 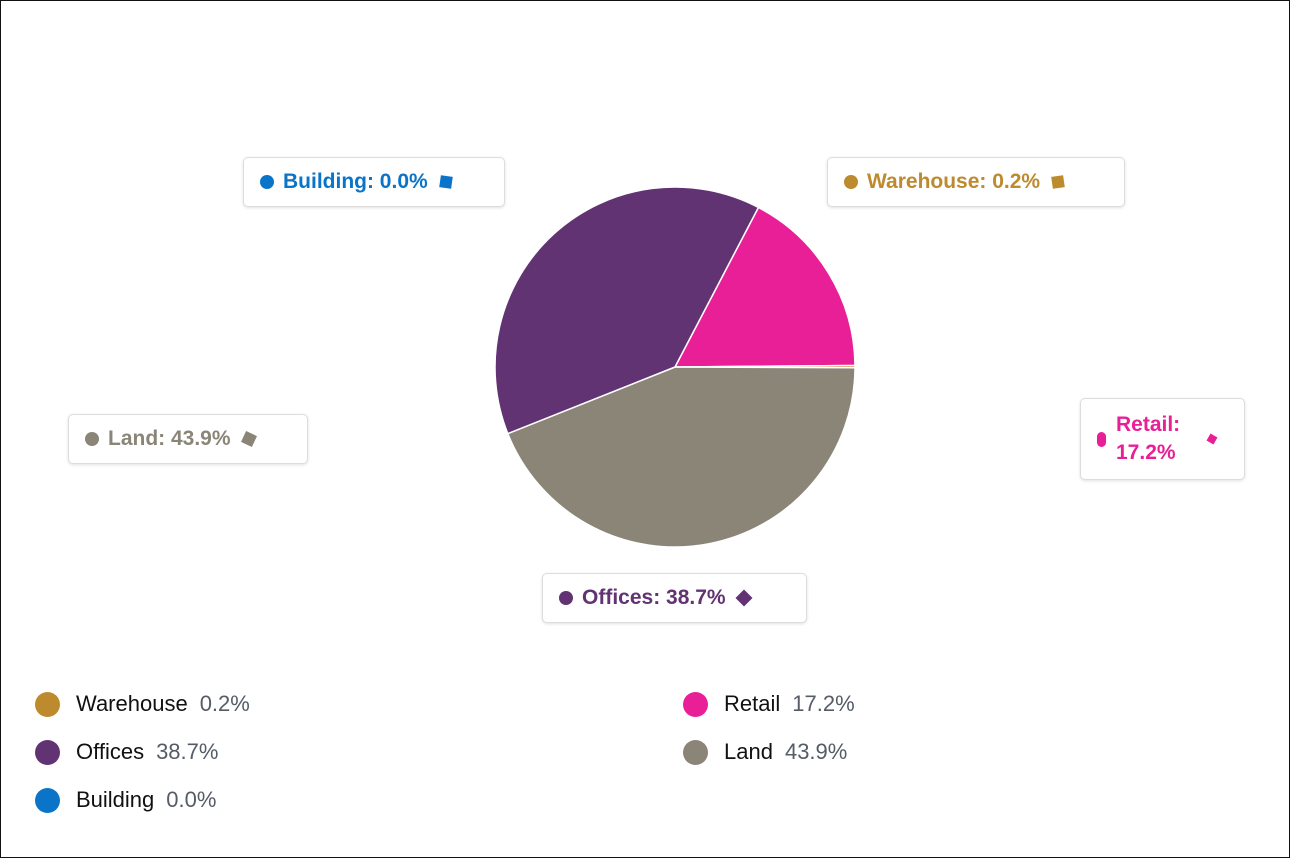 What do you see at coordinates (224, 703) in the screenshot?
I see `legend-value: 0.2%` at bounding box center [224, 703].